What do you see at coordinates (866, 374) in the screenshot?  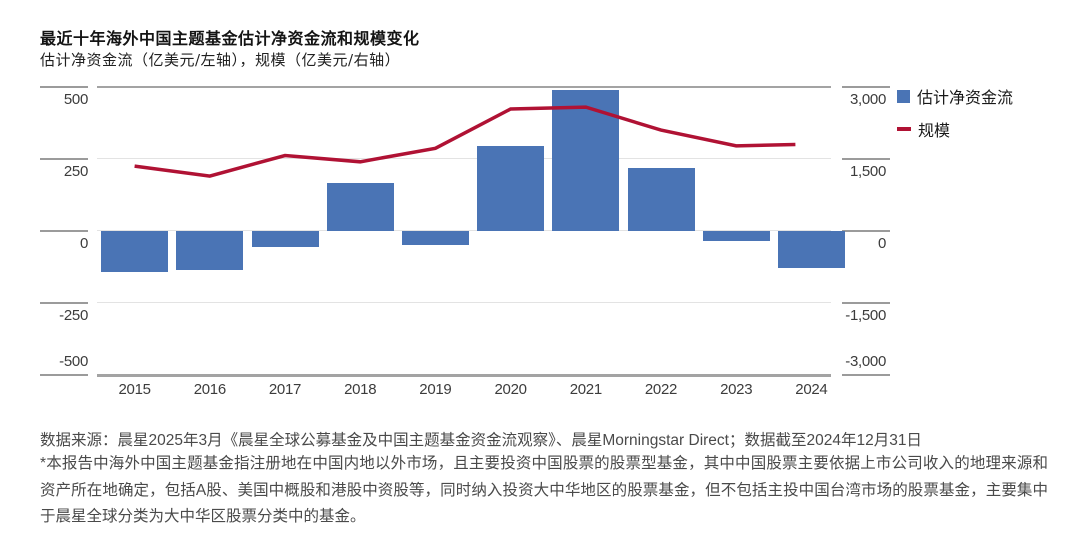 I see `right-axis-tick--500` at bounding box center [866, 374].